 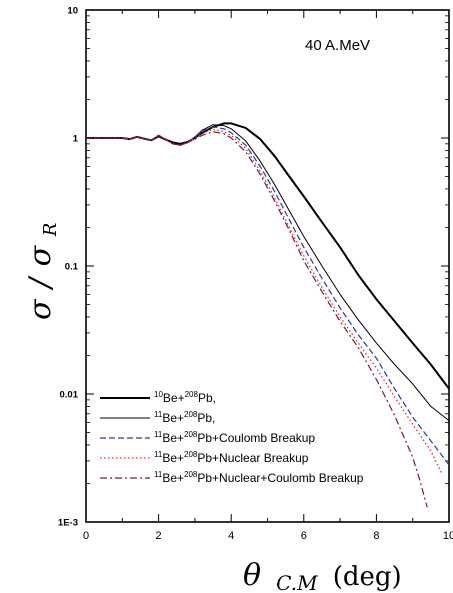 I want to click on y-axis-denominator-subscript: R, so click(x=50, y=230).